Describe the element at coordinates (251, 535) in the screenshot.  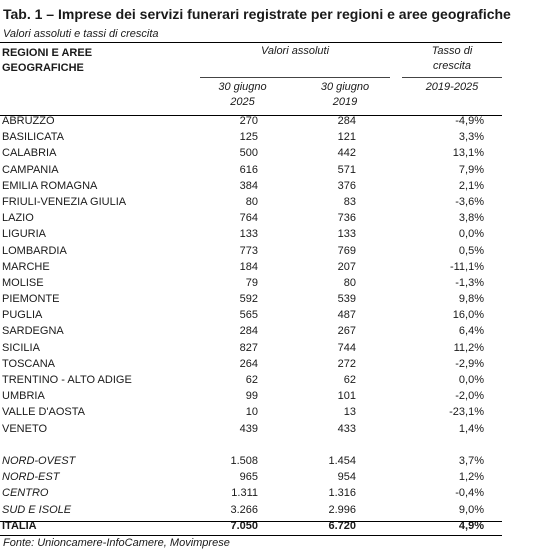
I see `total-bottom-rule` at that location.